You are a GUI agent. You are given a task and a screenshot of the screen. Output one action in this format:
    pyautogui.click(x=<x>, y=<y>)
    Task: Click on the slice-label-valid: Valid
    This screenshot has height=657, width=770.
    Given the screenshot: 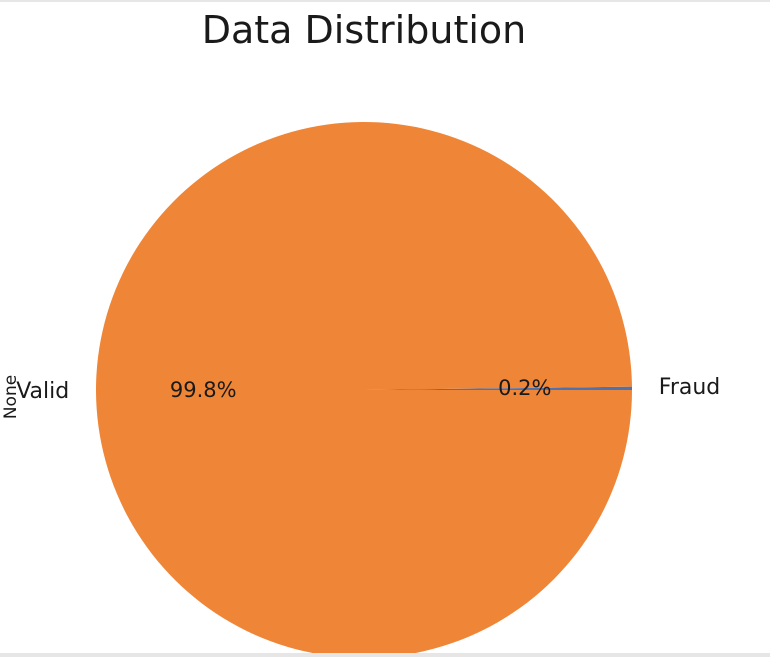 What is the action you would take?
    pyautogui.click(x=42, y=391)
    